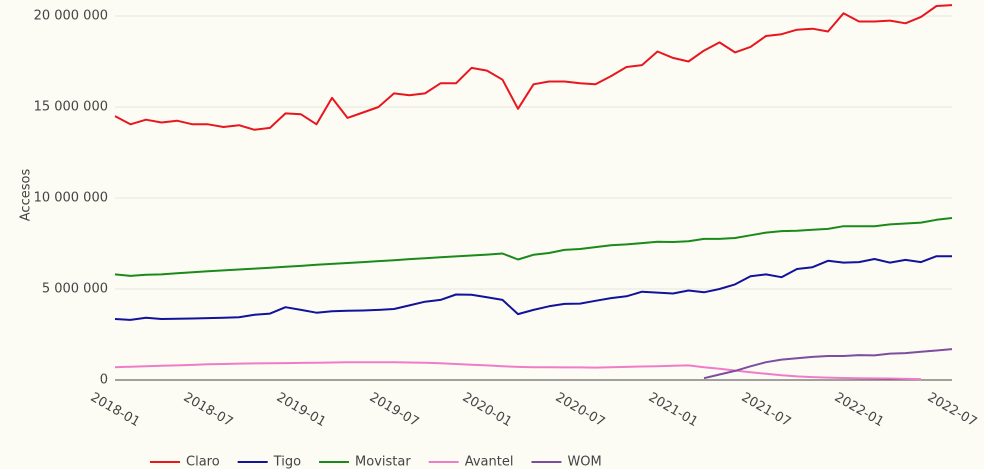 This screenshot has height=469, width=984. I want to click on y-axis-title: Accesos, so click(26, 195).